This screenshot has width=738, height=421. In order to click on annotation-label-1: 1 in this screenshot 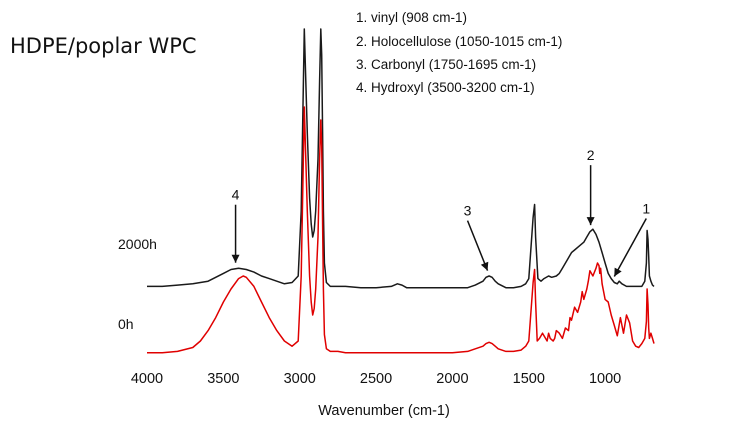, I will do `click(646, 209)`.